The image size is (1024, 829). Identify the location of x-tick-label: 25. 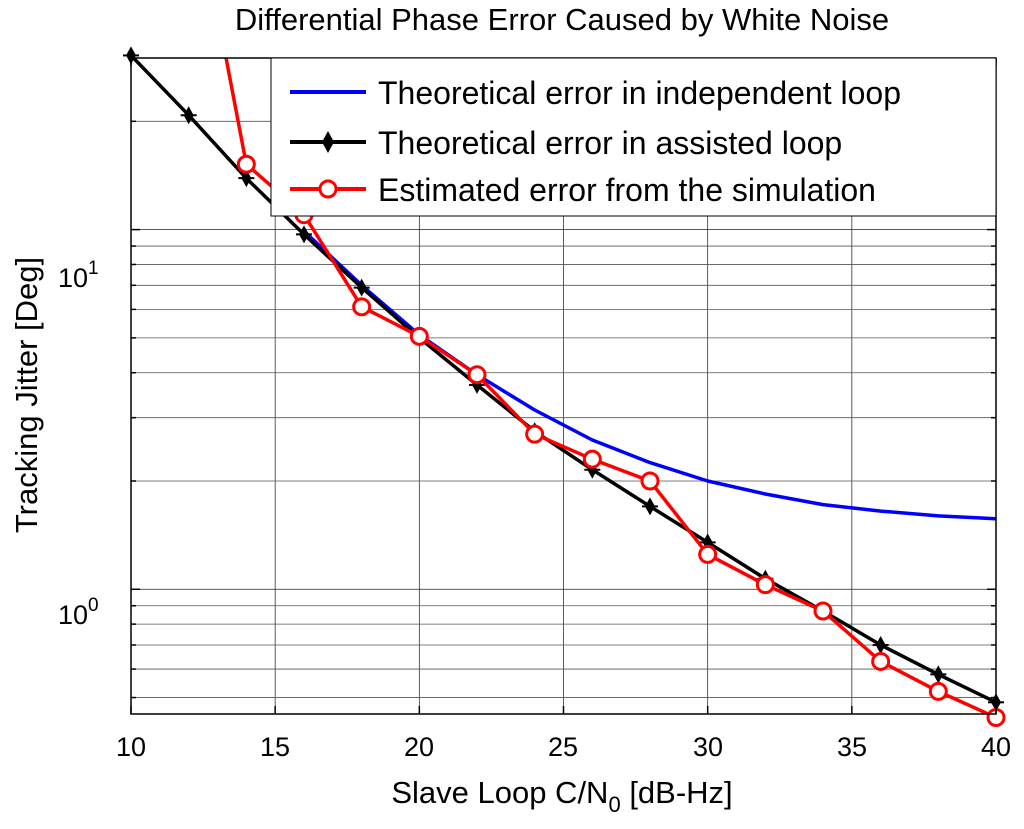
(563, 747).